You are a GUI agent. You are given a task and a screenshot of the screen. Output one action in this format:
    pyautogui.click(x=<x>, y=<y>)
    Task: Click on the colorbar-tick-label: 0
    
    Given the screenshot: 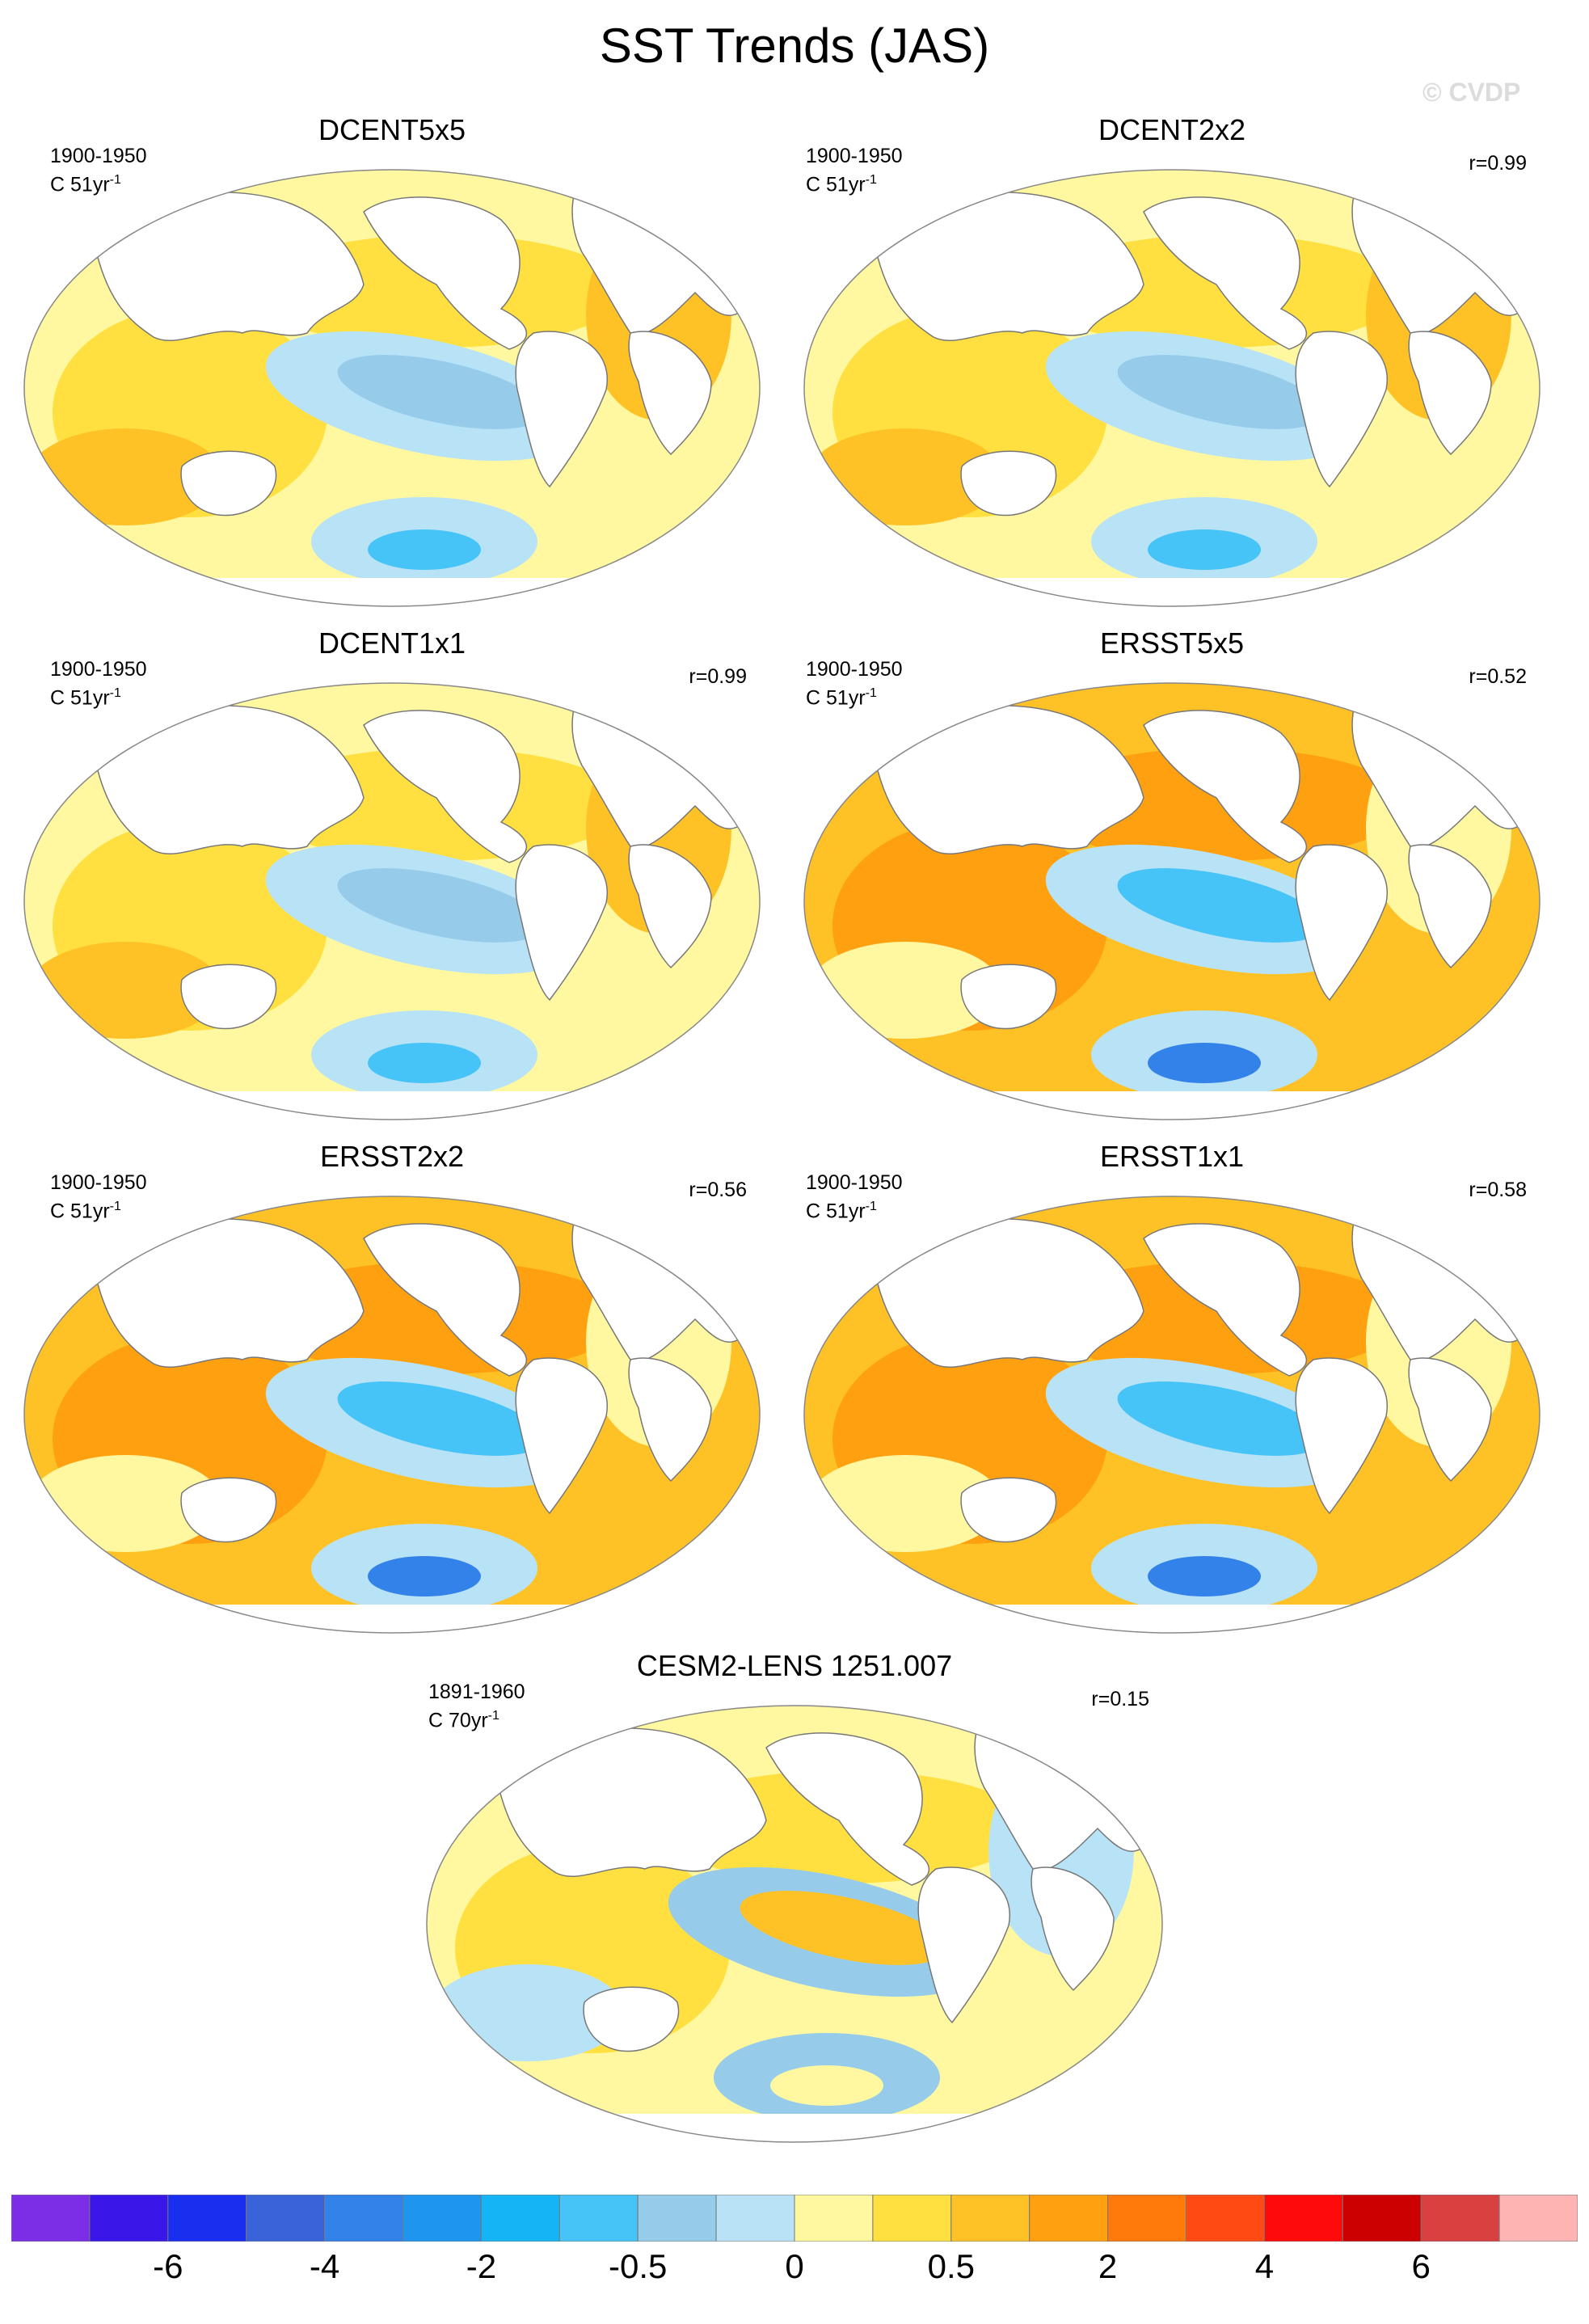 What is the action you would take?
    pyautogui.click(x=794, y=2266)
    